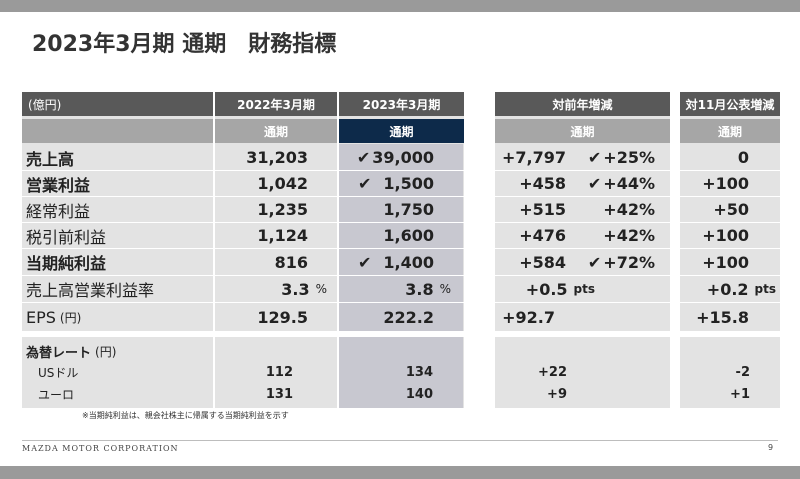 Image resolution: width=800 pixels, height=479 pixels. What do you see at coordinates (276, 104) in the screenshot?
I see `fy2022-header: 2022年3月期` at bounding box center [276, 104].